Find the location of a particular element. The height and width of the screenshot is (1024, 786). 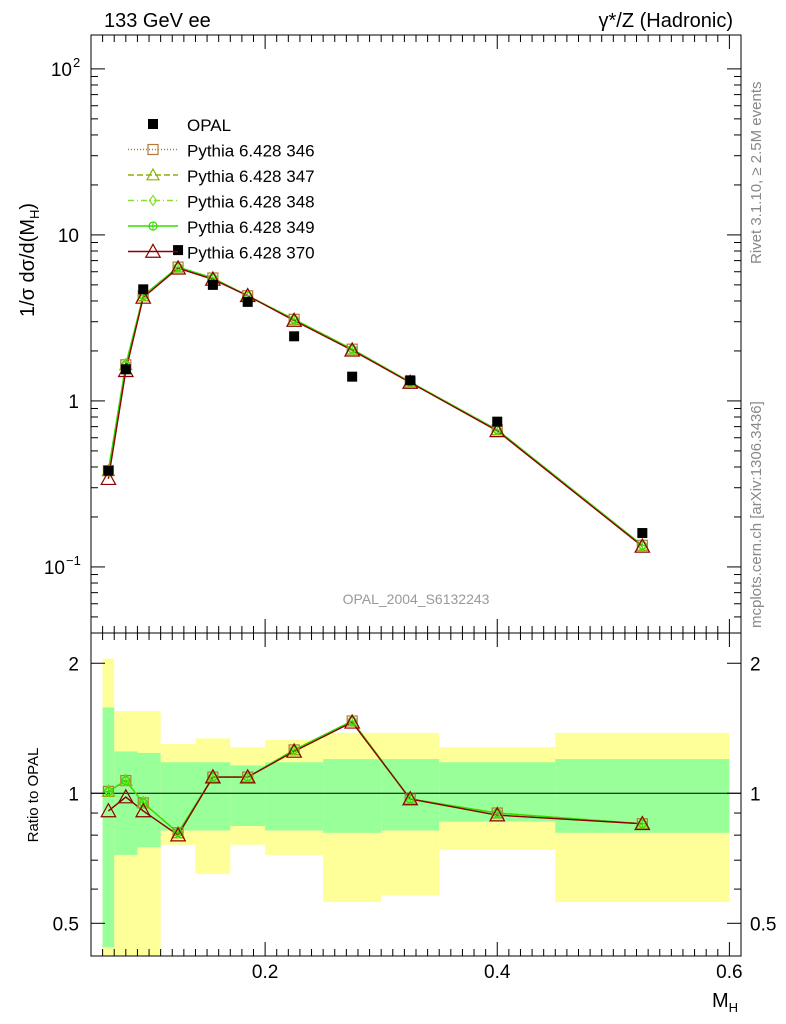

x-axis-label: MH is located at coordinates (725, 1002).